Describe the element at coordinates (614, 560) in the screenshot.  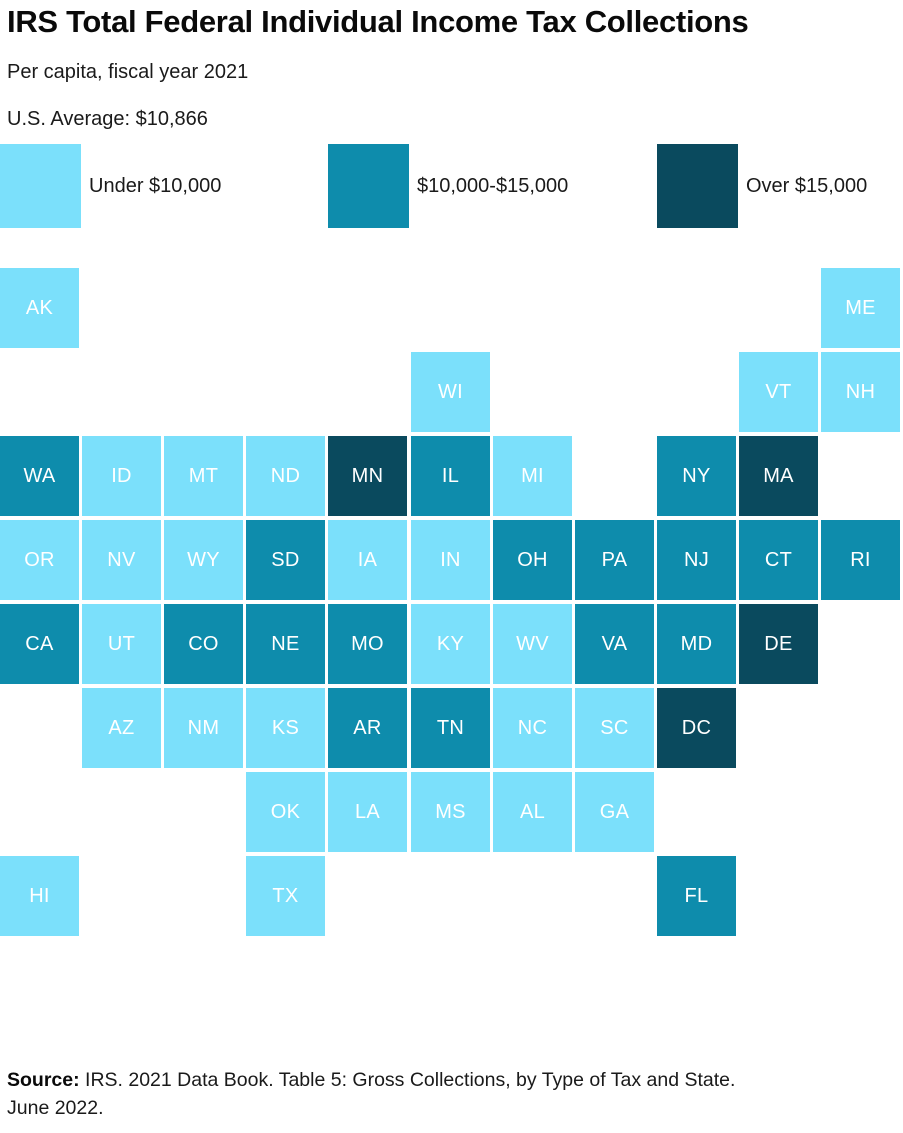
I see `state-tile-pa: PA` at that location.